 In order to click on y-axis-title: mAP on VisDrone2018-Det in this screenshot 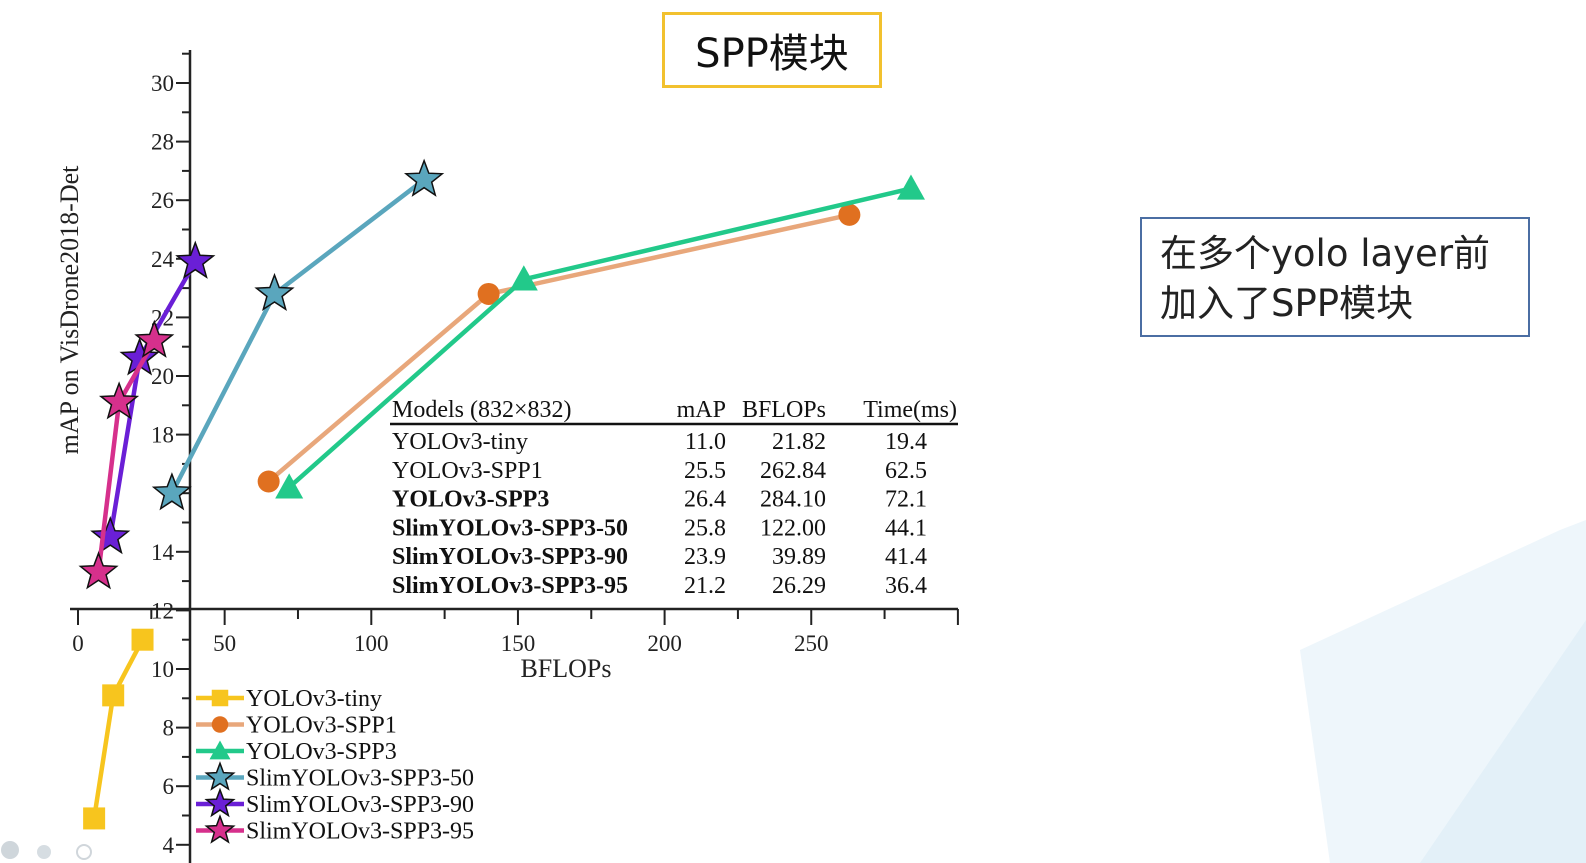, I will do `click(69, 310)`.